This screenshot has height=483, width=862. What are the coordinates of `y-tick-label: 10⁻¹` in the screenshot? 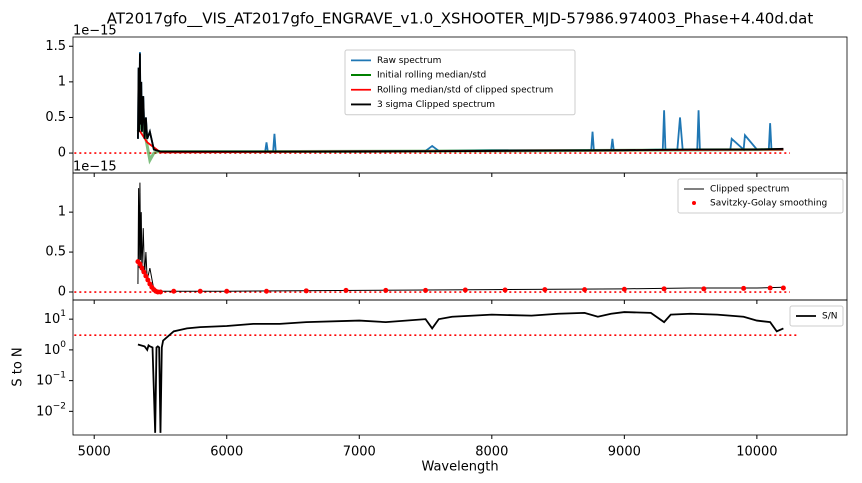 It's located at (51, 379).